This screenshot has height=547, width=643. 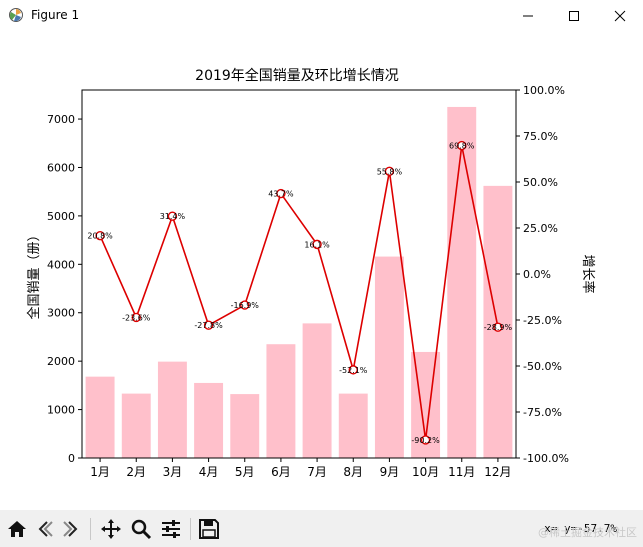 I want to click on close-icon, so click(x=620, y=16).